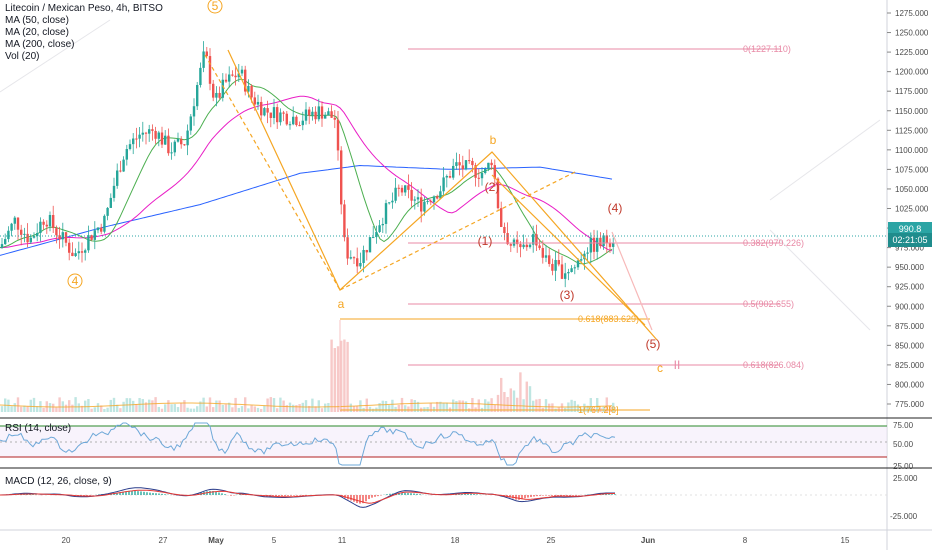  I want to click on indicator-volume: Vol (20), so click(22, 56).